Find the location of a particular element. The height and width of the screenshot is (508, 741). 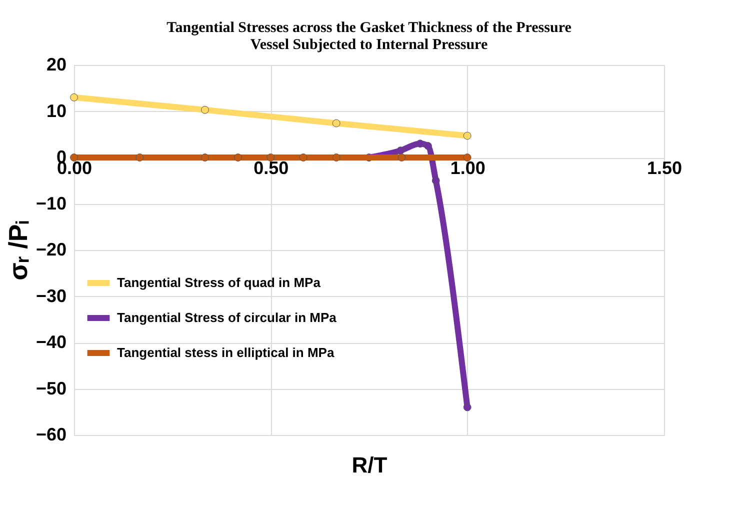

y-tick-label: −40 is located at coordinates (51, 342).